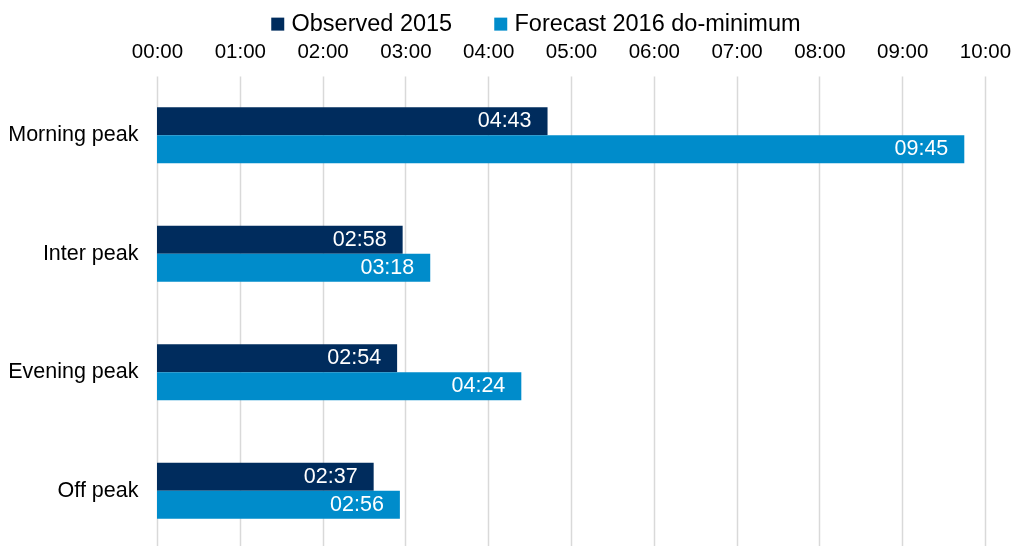 The image size is (1016, 546). Describe the element at coordinates (73, 134) in the screenshot. I see `y-tick-label: Morning peak` at that location.